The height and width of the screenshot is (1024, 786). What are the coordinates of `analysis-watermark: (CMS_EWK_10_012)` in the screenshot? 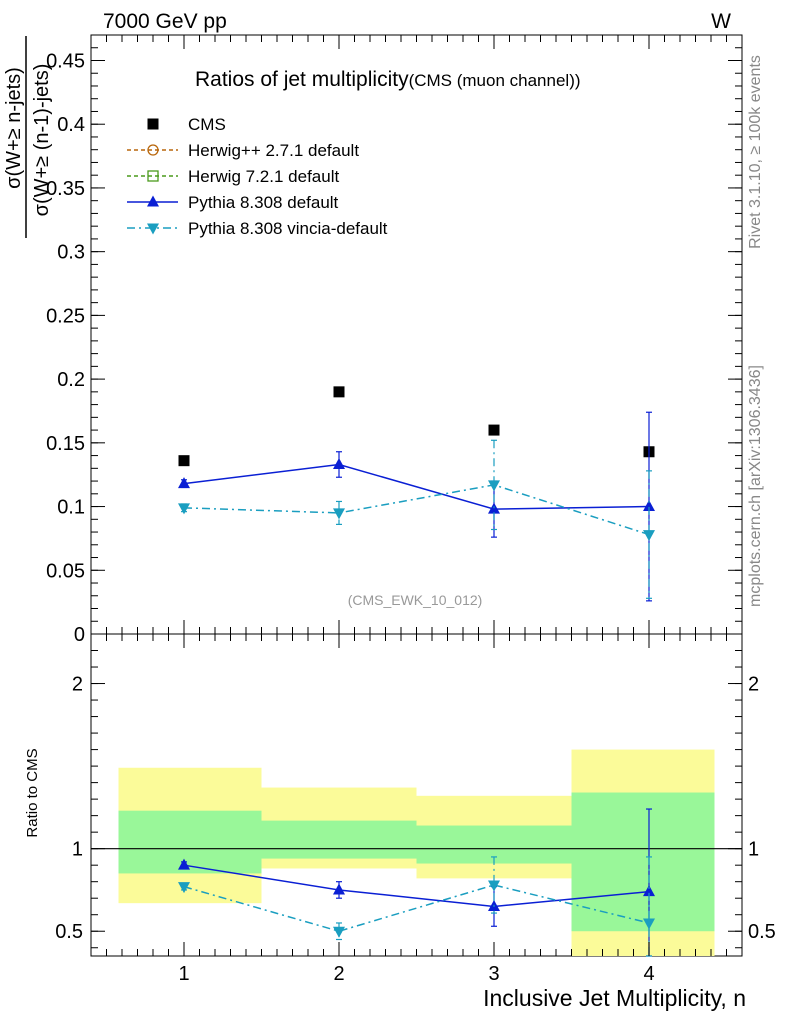 It's located at (415, 600).